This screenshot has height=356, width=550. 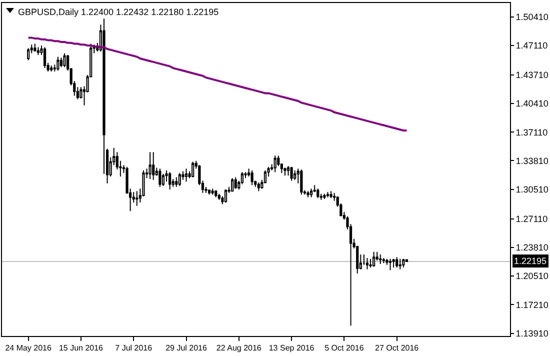 I want to click on x-tick-label: 15 Jun 2016, so click(x=81, y=348).